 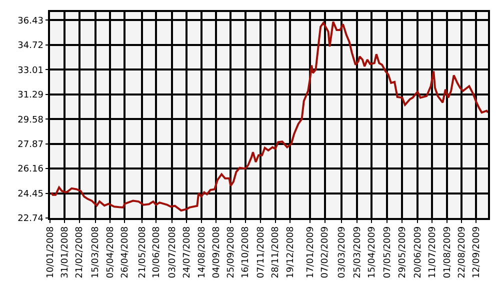 What do you see at coordinates (111, 252) in the screenshot?
I see `x-tick-label: 05/04/2008` at bounding box center [111, 252].